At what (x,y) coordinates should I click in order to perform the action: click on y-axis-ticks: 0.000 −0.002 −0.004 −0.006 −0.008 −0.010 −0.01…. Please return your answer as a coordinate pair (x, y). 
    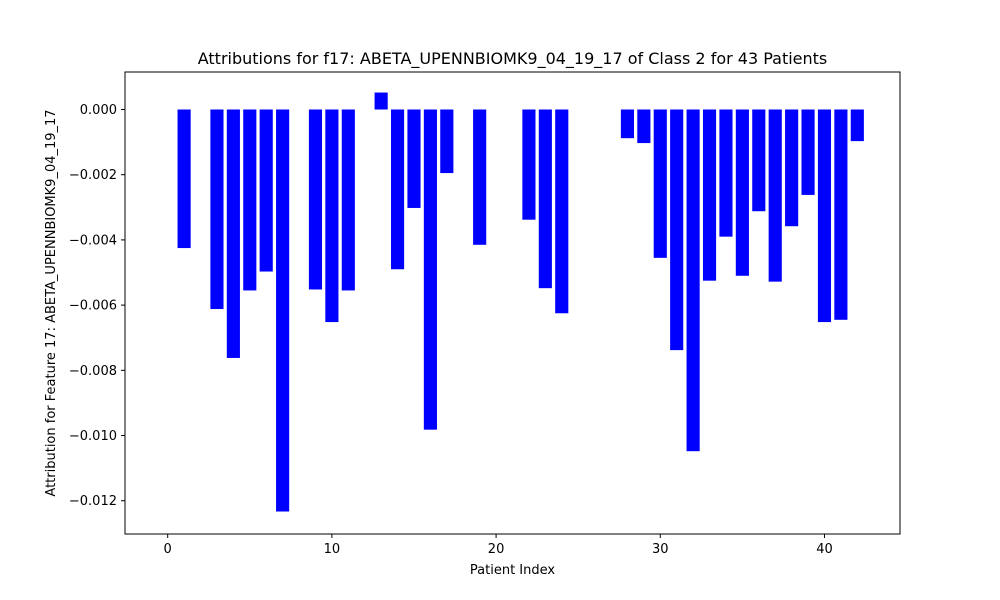
    Looking at the image, I should click on (97, 306).